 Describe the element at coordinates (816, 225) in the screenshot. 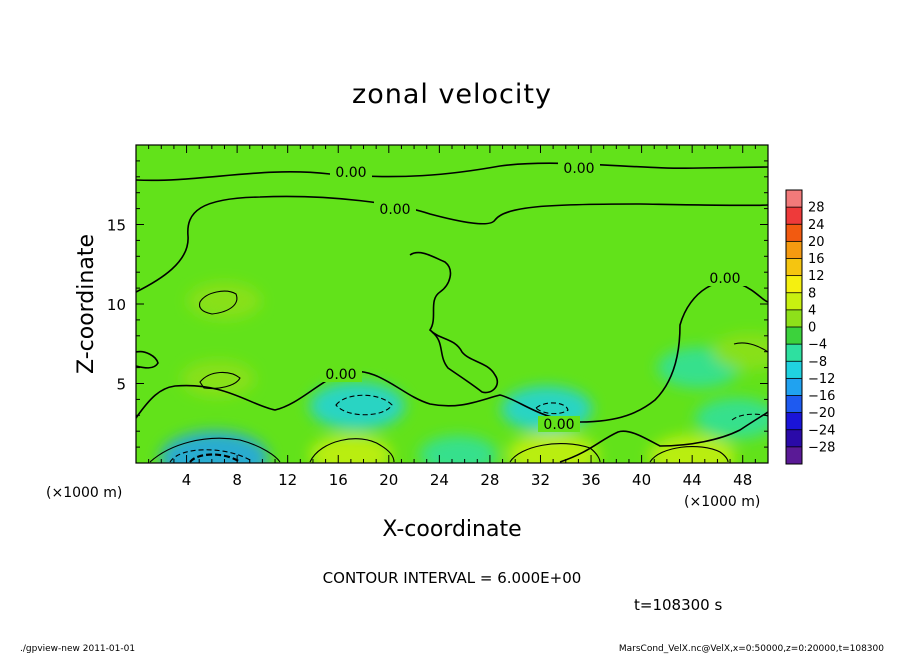

I see `colorbar-label: 24` at that location.